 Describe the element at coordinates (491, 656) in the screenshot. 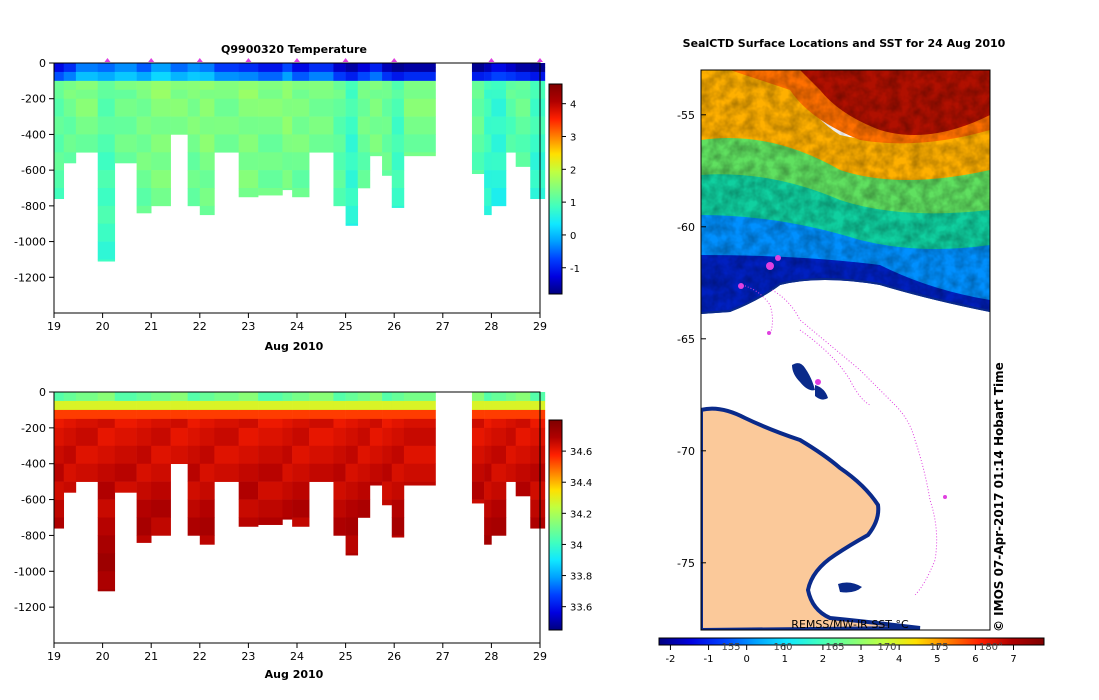

I see `x-tick-label: 28` at that location.